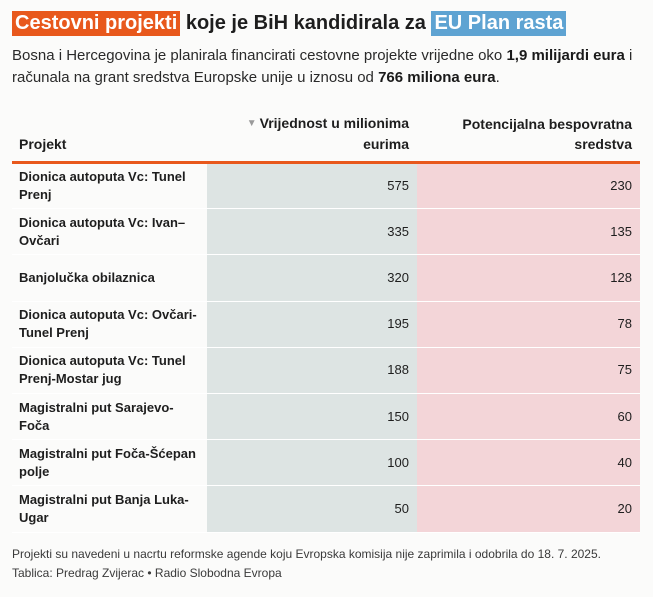  Describe the element at coordinates (312, 370) in the screenshot. I see `value-cell: 188` at that location.